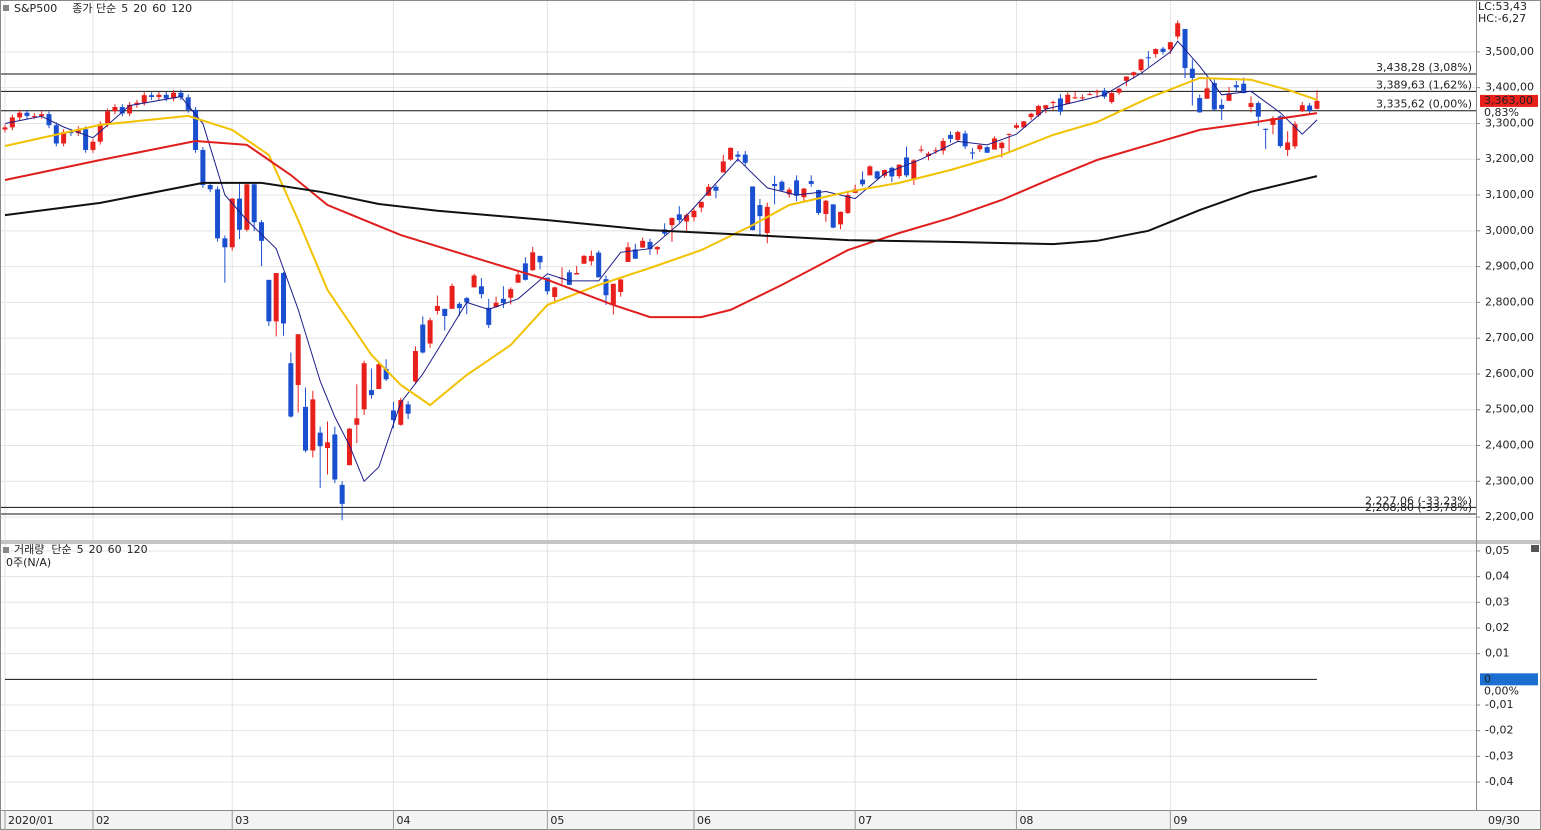 Image resolution: width=1541 pixels, height=830 pixels. I want to click on y-tick-label: 2,200,00, so click(1509, 516).